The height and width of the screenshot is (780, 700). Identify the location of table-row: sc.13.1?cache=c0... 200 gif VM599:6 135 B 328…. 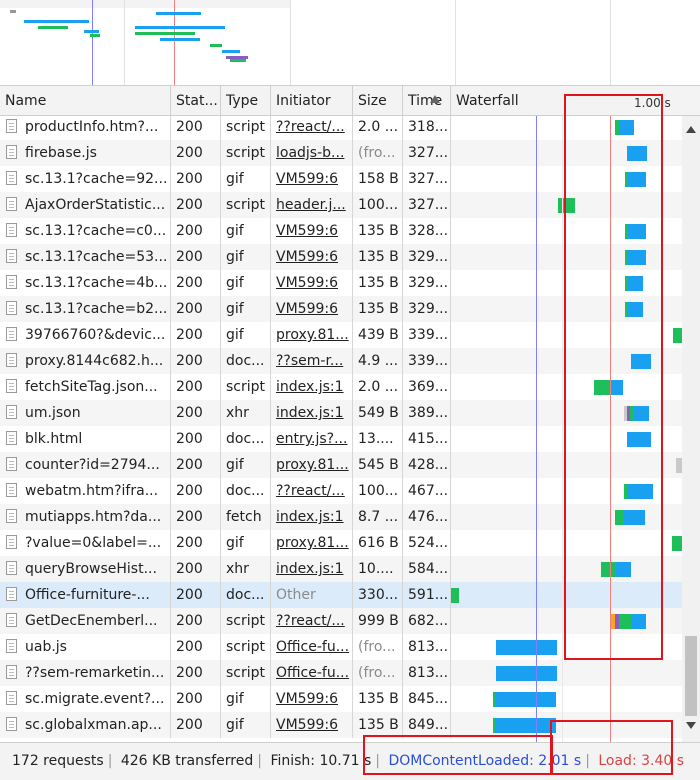
(341, 231).